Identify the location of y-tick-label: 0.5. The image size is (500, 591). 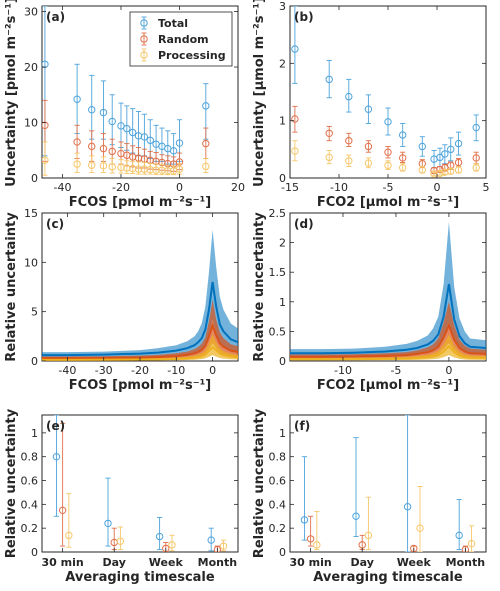
(278, 331).